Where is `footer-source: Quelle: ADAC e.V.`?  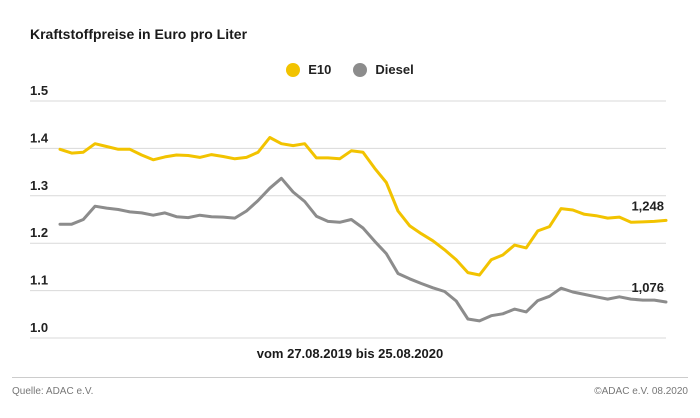
footer-source: Quelle: ADAC e.V. is located at coordinates (53, 391).